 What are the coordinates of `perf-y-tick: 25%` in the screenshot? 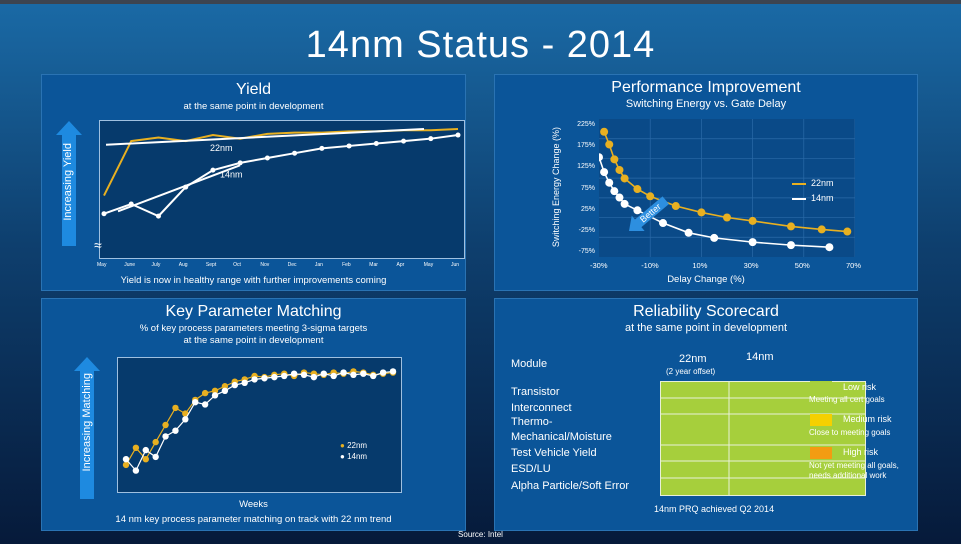 It's located at (587, 209).